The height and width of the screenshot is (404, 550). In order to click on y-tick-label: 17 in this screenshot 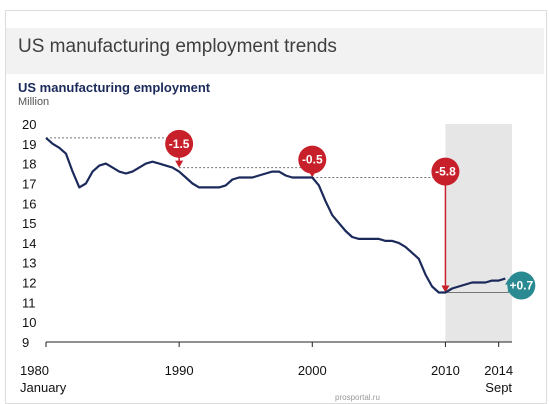, I will do `click(29, 183)`.